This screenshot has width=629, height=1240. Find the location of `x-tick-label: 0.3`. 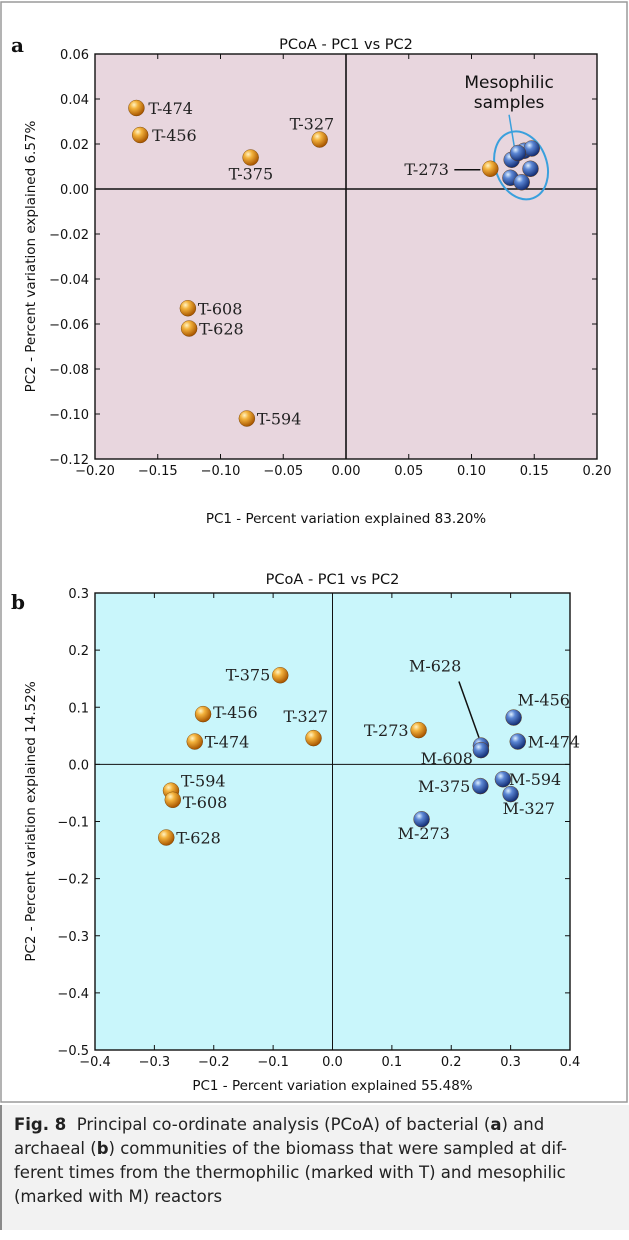

x-tick-label: 0.3 is located at coordinates (510, 1062).